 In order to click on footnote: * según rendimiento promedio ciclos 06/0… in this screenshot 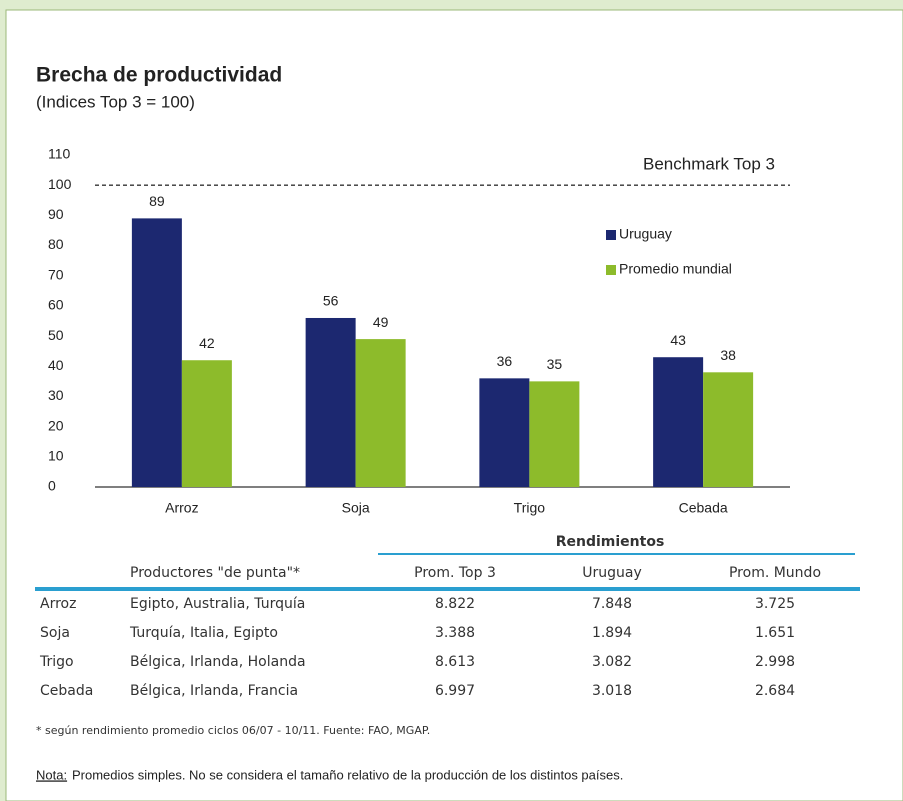, I will do `click(233, 730)`.